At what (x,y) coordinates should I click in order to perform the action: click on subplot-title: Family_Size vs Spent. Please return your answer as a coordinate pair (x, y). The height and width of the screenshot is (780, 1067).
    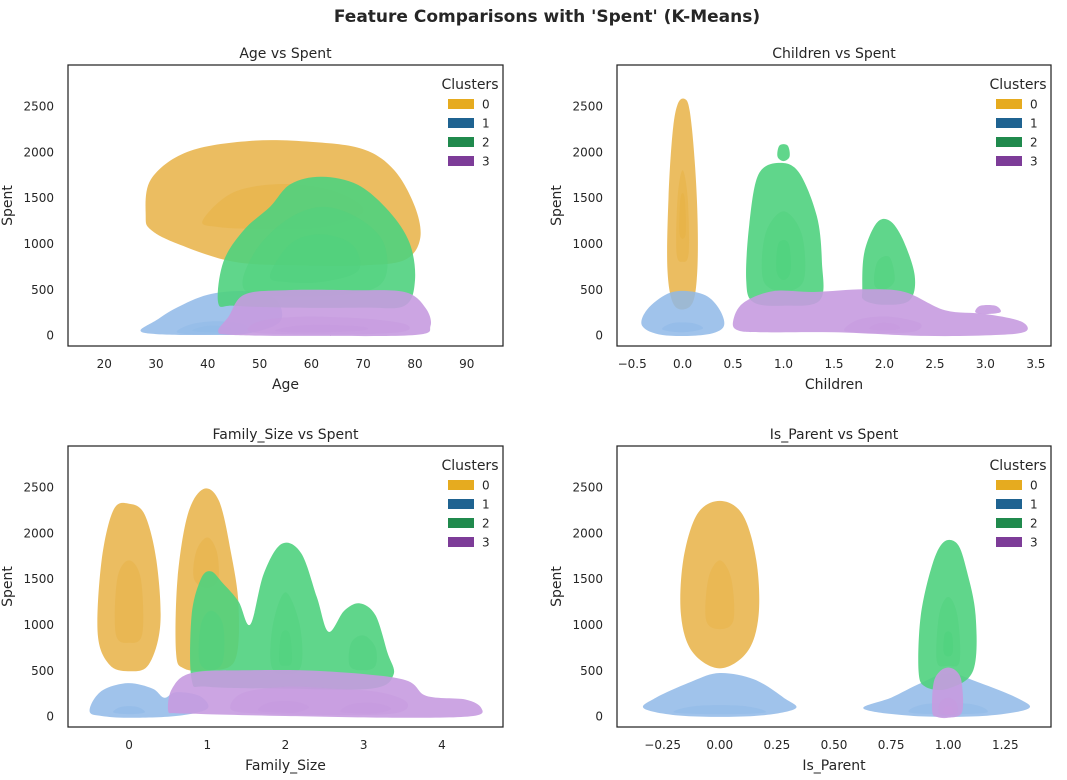
    Looking at the image, I should click on (285, 435).